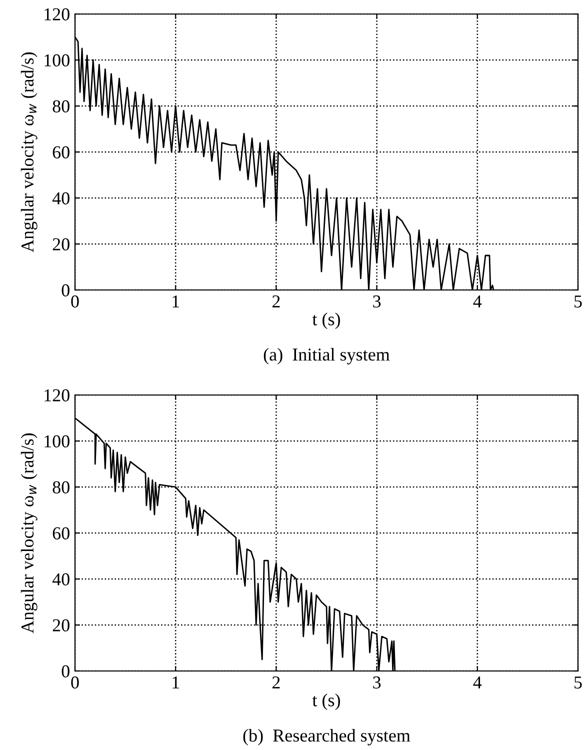 This screenshot has width=586, height=750. What do you see at coordinates (327, 356) in the screenshot?
I see `text: (a) Initial system` at bounding box center [327, 356].